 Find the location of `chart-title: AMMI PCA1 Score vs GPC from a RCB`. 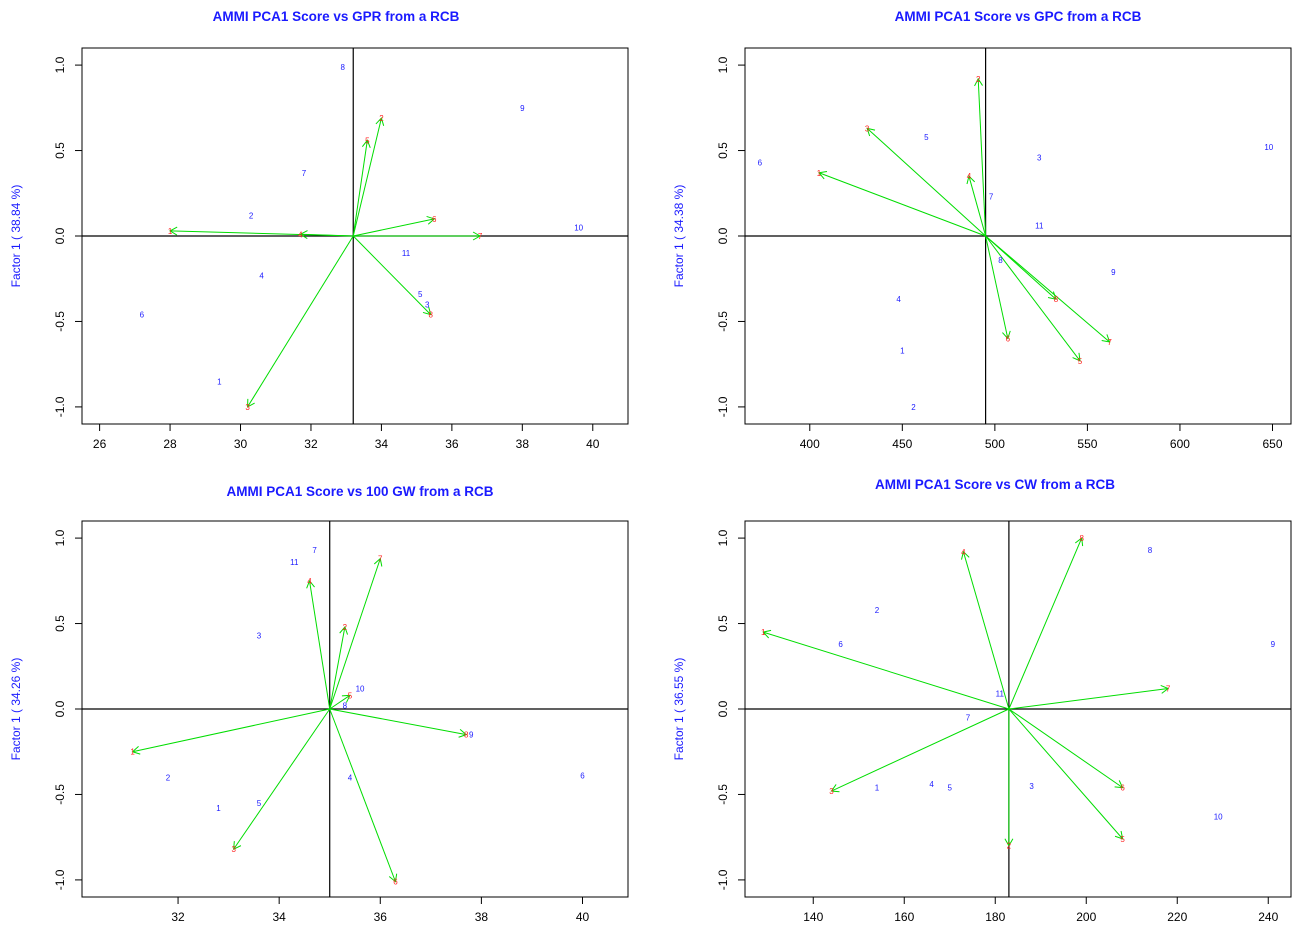

chart-title: AMMI PCA1 Score vs GPC from a RCB is located at coordinates (1018, 16).